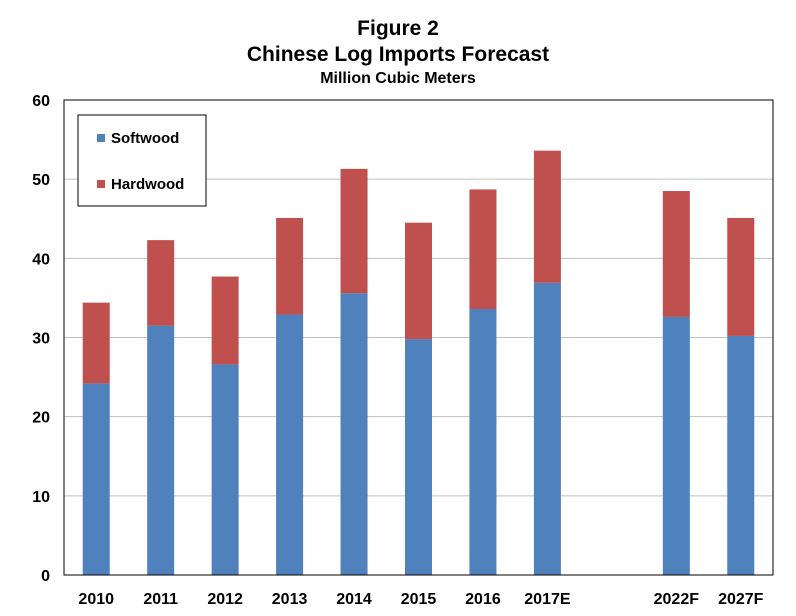  Describe the element at coordinates (41, 497) in the screenshot. I see `y-tick-label: 10` at that location.